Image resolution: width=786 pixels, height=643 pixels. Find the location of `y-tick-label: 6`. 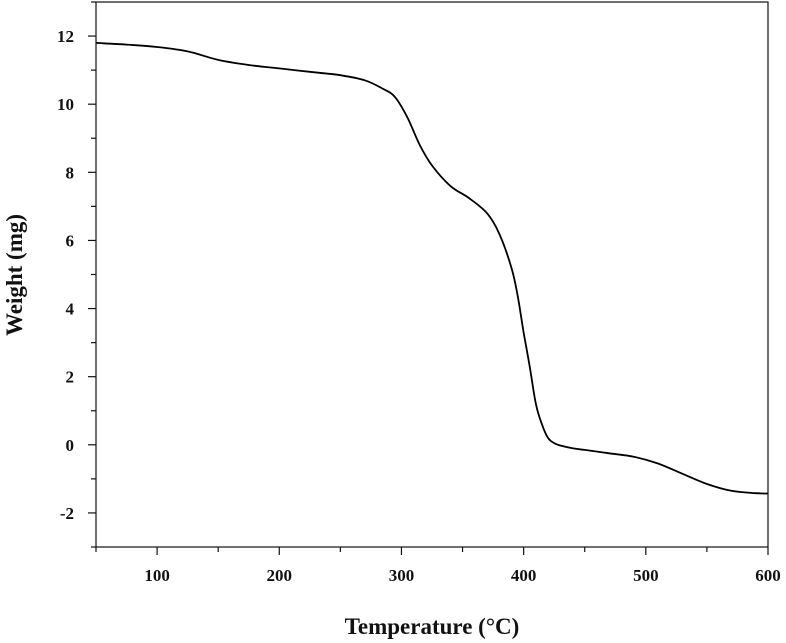

y-tick-label: 6 is located at coordinates (70, 240).